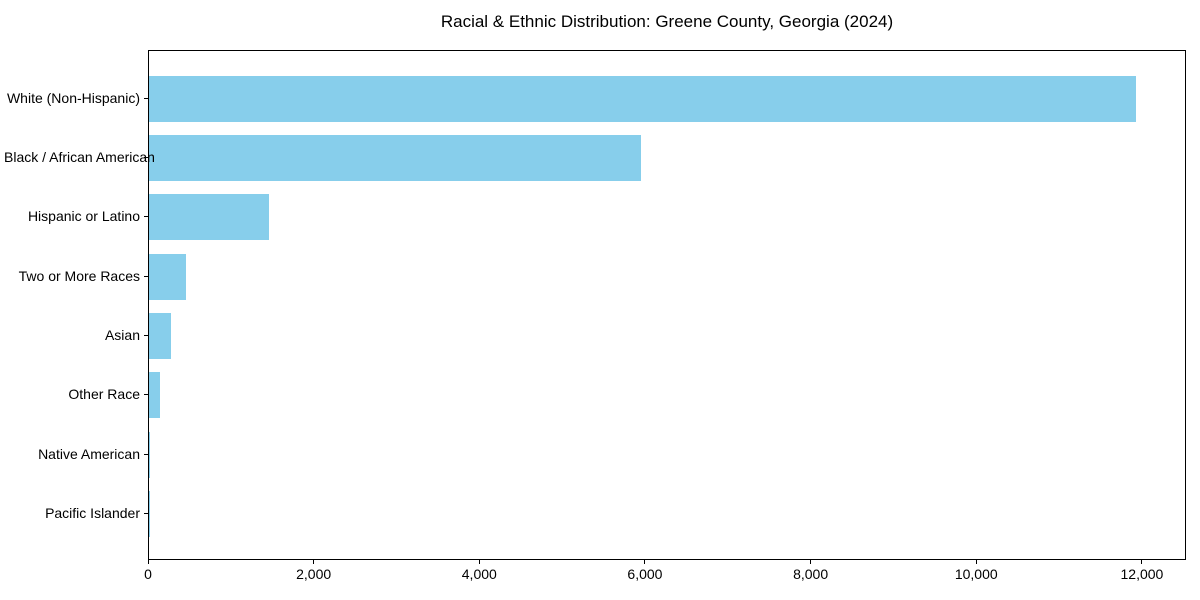 Image resolution: width=1200 pixels, height=600 pixels. What do you see at coordinates (73, 97) in the screenshot?
I see `y-label-white-non-hispanic: White (Non-Hispanic)` at bounding box center [73, 97].